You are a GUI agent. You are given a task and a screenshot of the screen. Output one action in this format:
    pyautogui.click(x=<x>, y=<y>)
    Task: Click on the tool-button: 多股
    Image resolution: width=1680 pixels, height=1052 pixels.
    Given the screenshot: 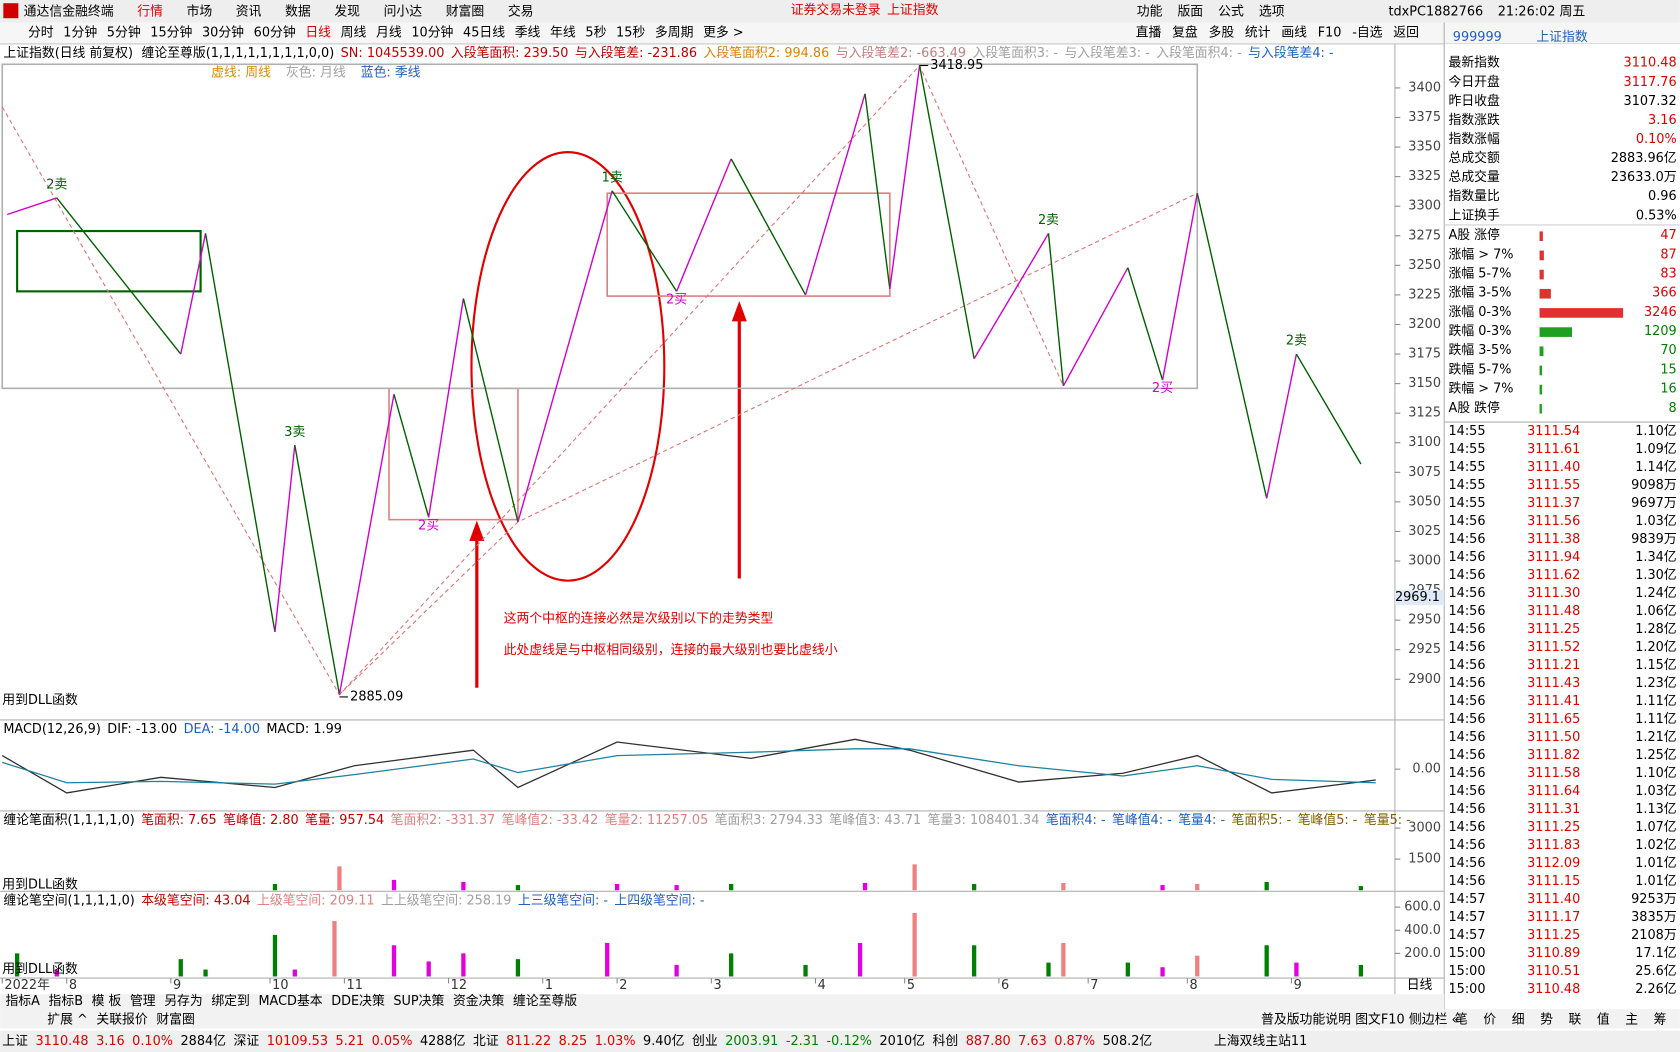 What is the action you would take?
    pyautogui.click(x=1222, y=33)
    